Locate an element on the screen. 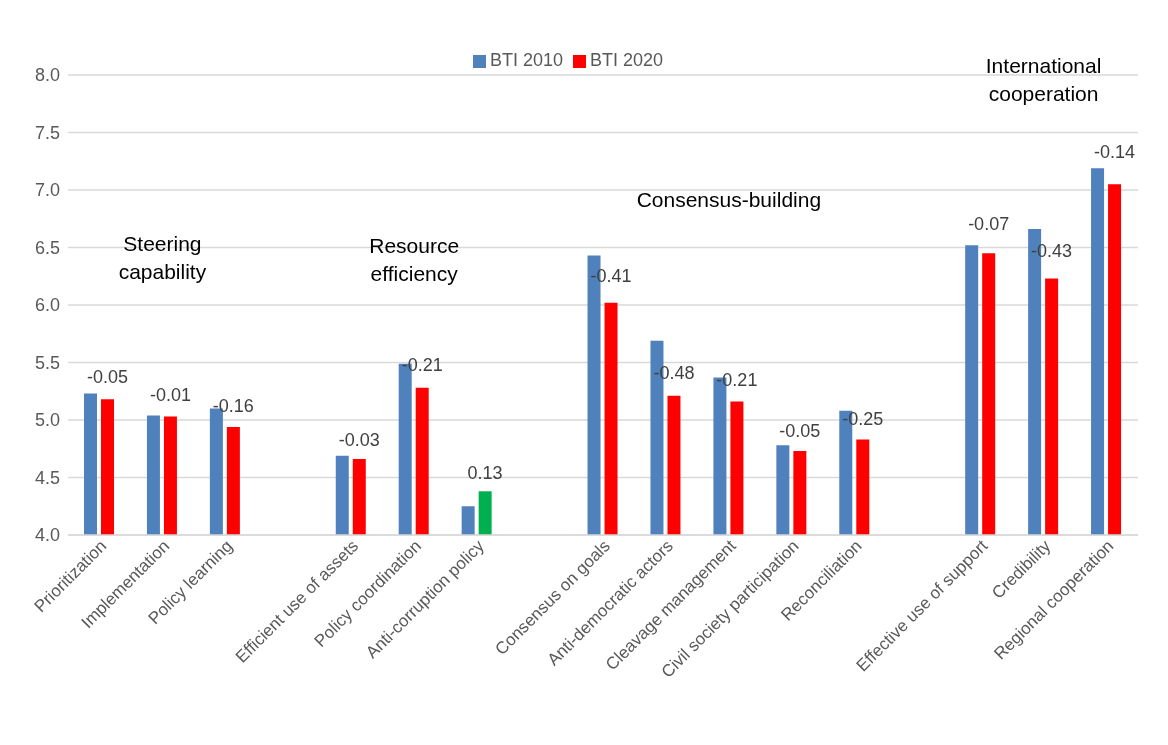 Image resolution: width=1168 pixels, height=745 pixels. y-tick-label: 5.0 is located at coordinates (47, 420).